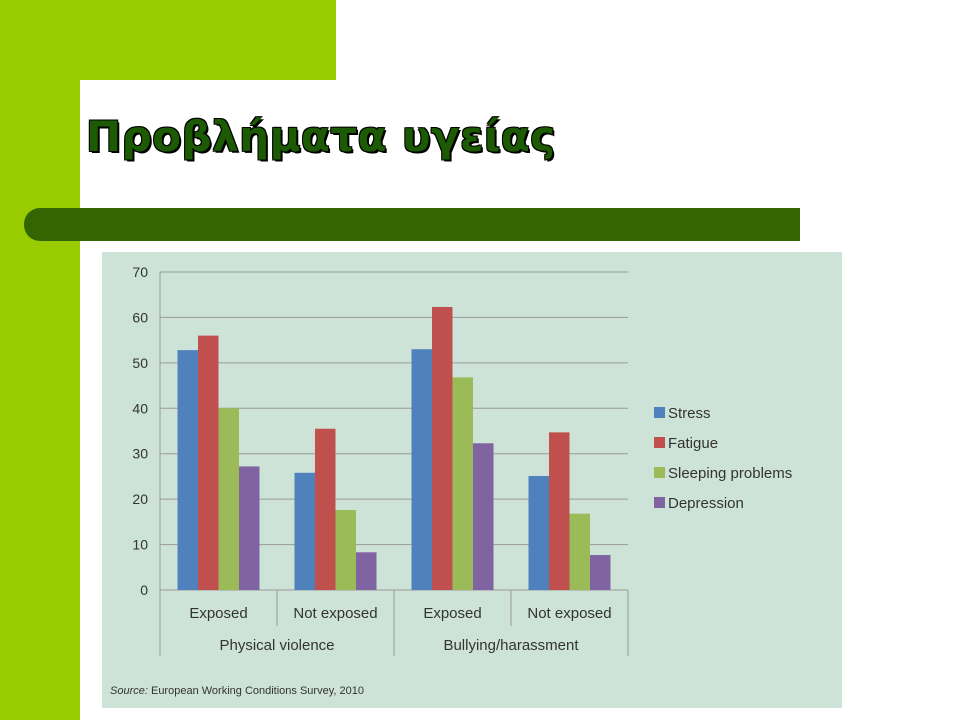 The image size is (960, 720). Describe the element at coordinates (412, 224) in the screenshot. I see `title-divider-bar` at that location.